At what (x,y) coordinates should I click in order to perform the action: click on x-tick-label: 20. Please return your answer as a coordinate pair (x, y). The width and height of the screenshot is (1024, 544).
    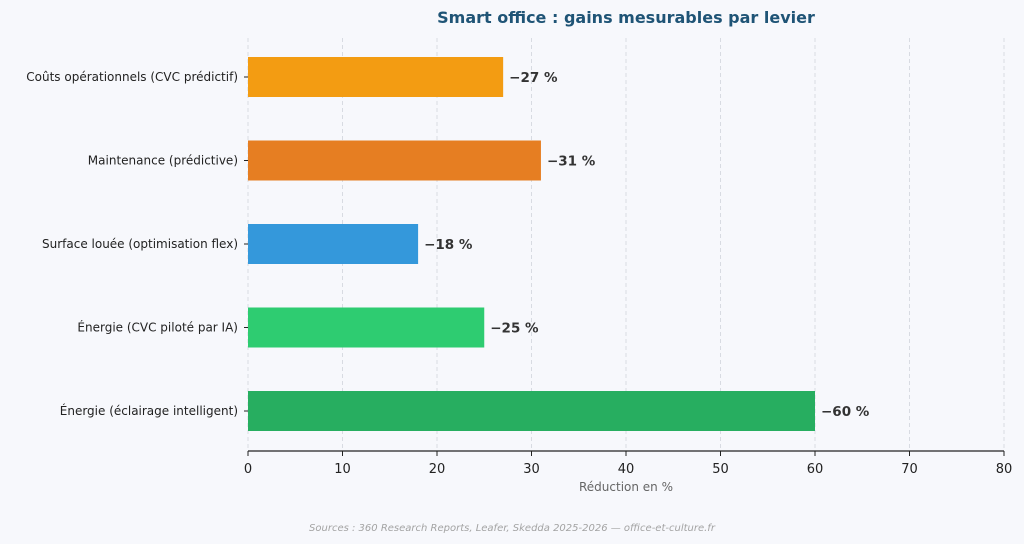
    Looking at the image, I should click on (437, 469).